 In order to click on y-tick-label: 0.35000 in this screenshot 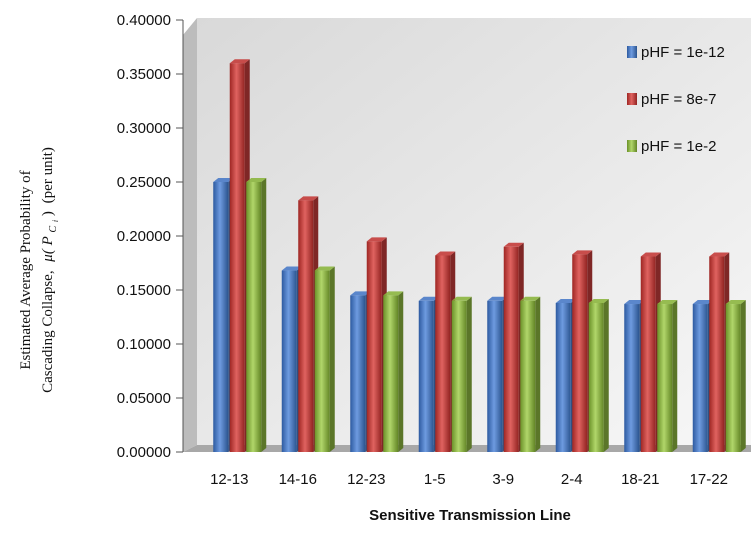, I will do `click(144, 74)`.